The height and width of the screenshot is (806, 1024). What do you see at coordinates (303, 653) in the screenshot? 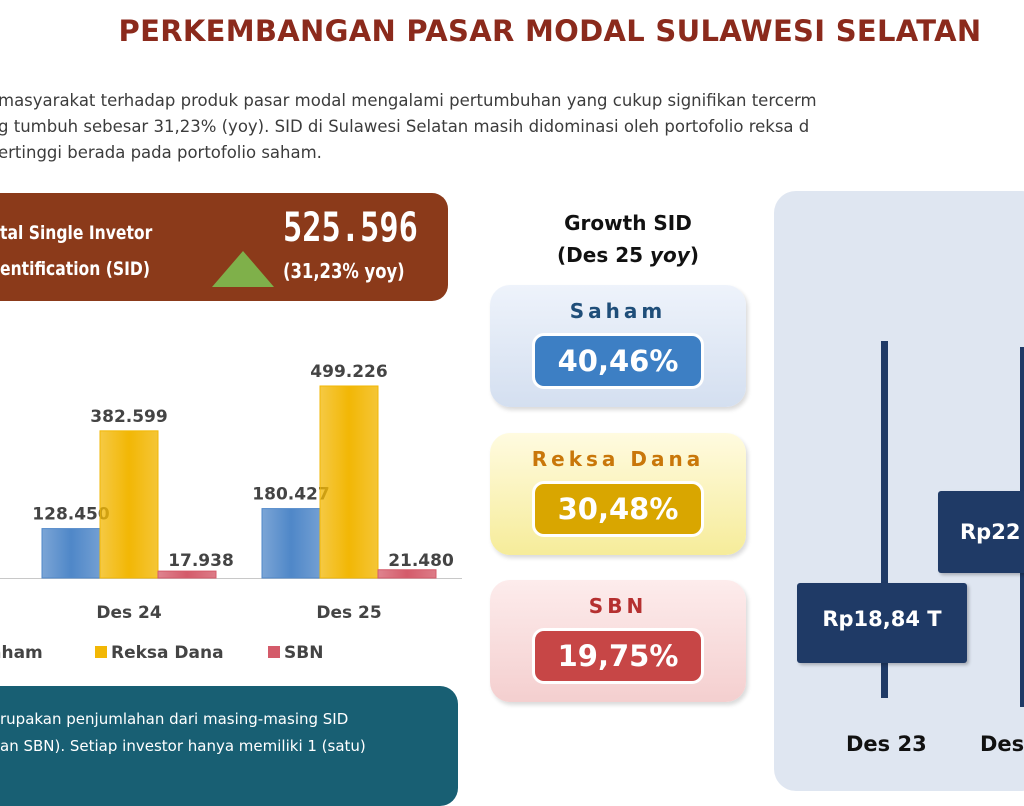
I see `legend-label: SBN` at bounding box center [303, 653].